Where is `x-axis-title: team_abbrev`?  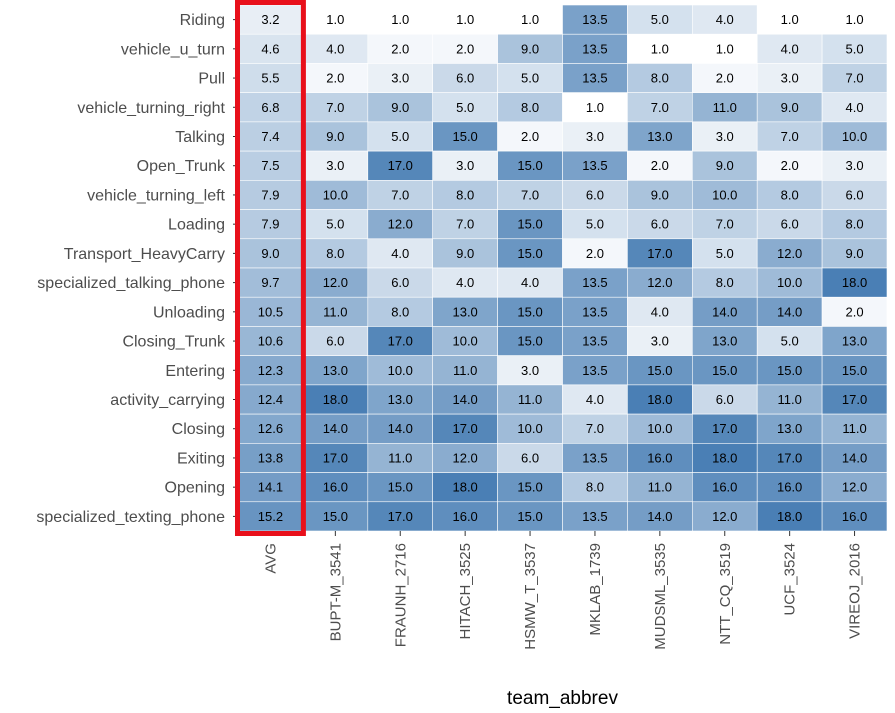
x-axis-title: team_abbrev is located at coordinates (562, 698).